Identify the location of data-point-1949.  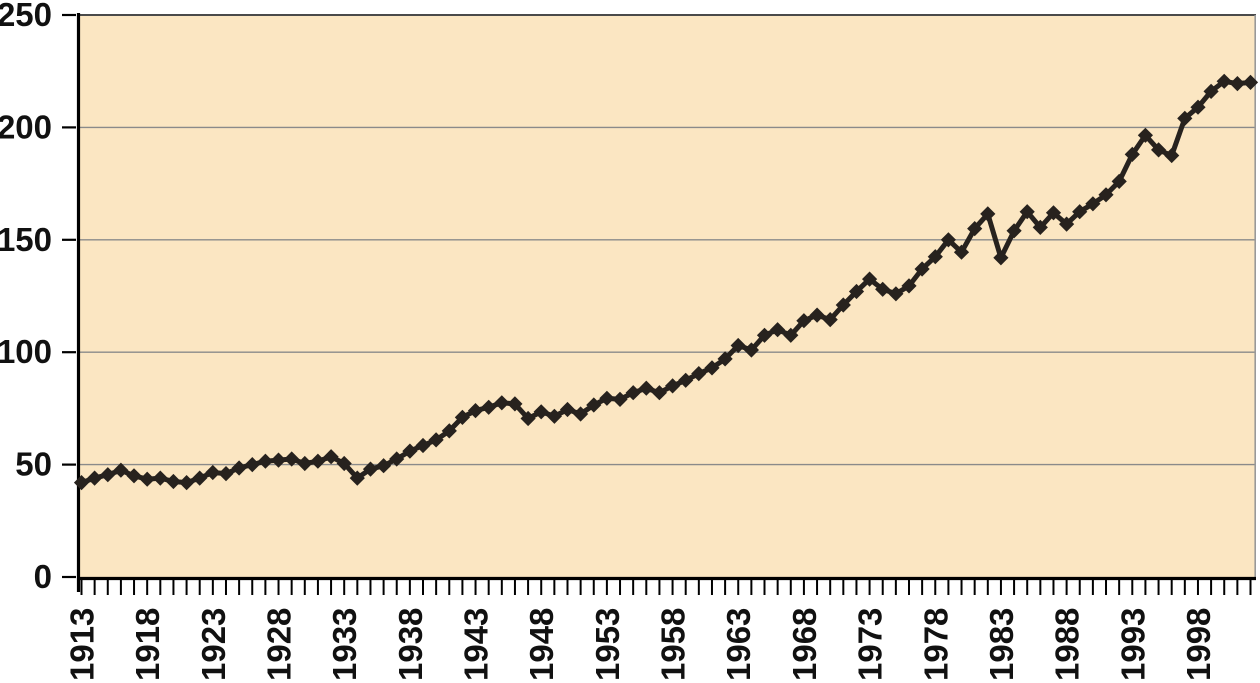
(554, 416).